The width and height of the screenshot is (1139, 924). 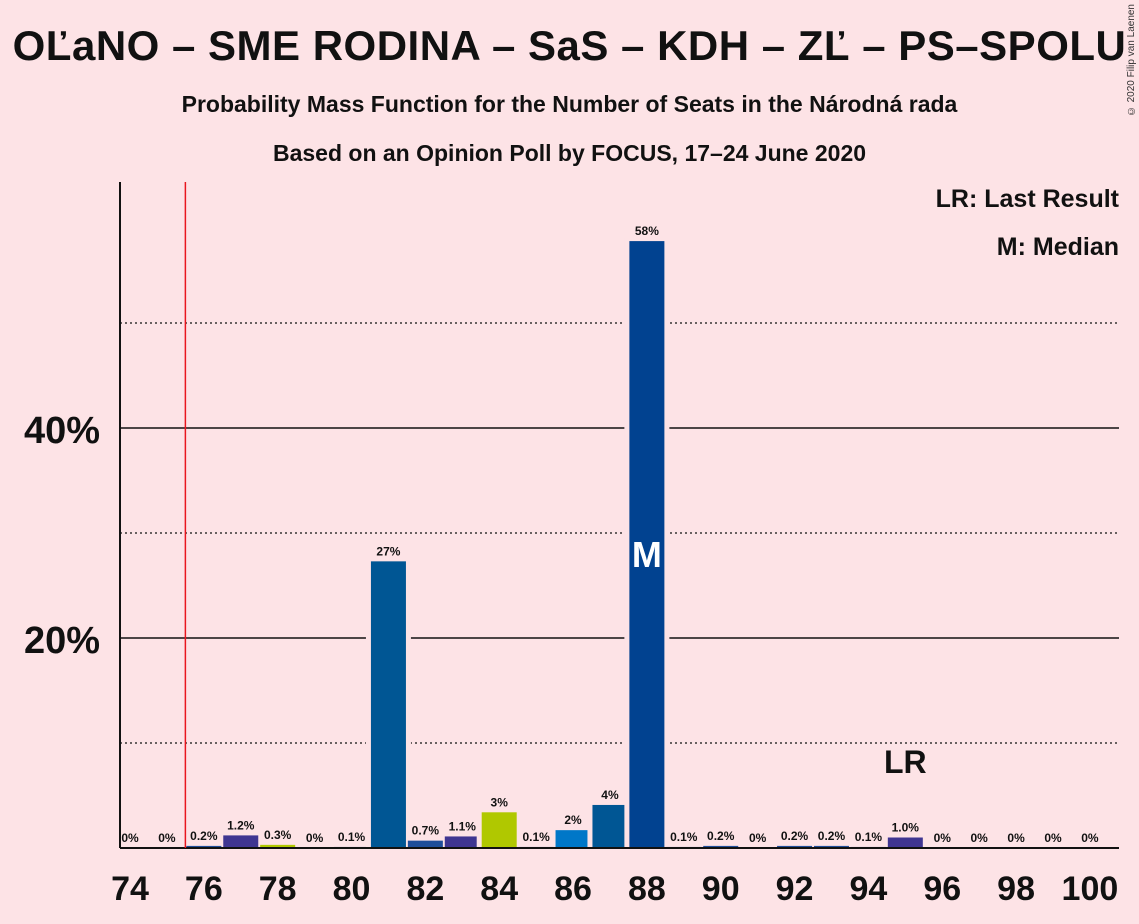 I want to click on x-tick-label: 88, so click(x=647, y=889).